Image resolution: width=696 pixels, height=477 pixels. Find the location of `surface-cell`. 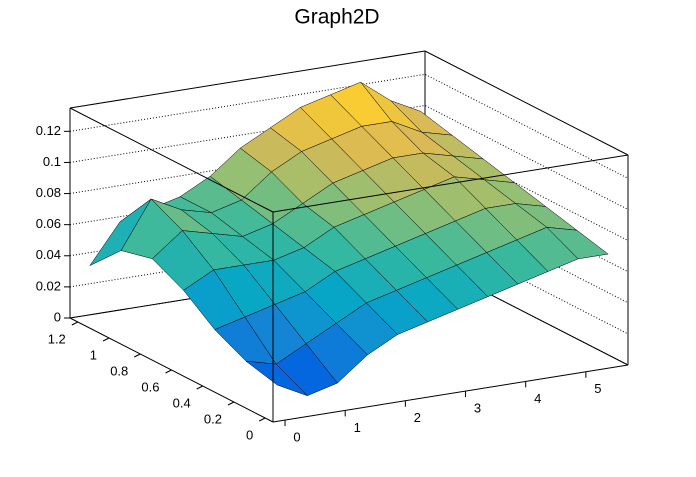

surface-cell is located at coordinates (276, 378).